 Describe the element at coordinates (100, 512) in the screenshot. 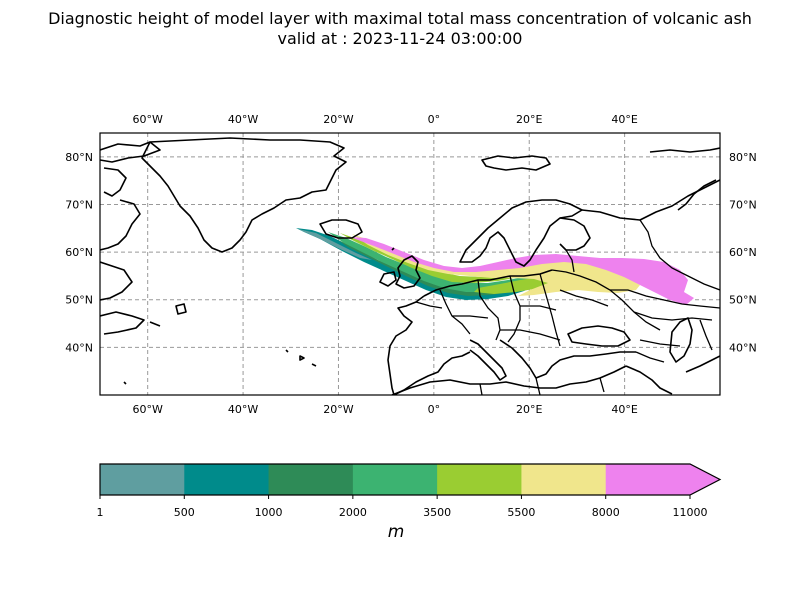

I see `colorbar-tick-label: 1` at that location.